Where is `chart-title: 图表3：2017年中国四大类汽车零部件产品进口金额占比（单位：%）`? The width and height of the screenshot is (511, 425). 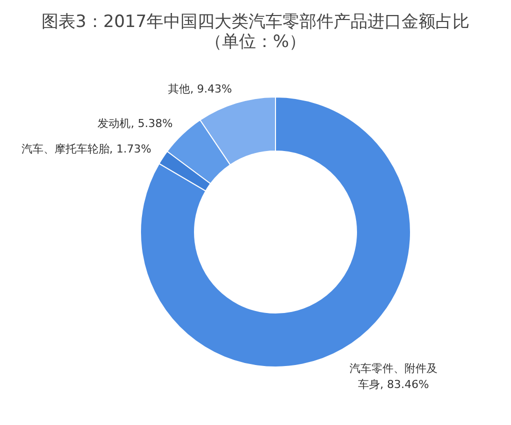
chart-title: 图表3：2017年中国四大类汽车零部件产品进口金额占比（单位：%） is located at coordinates (255, 31).